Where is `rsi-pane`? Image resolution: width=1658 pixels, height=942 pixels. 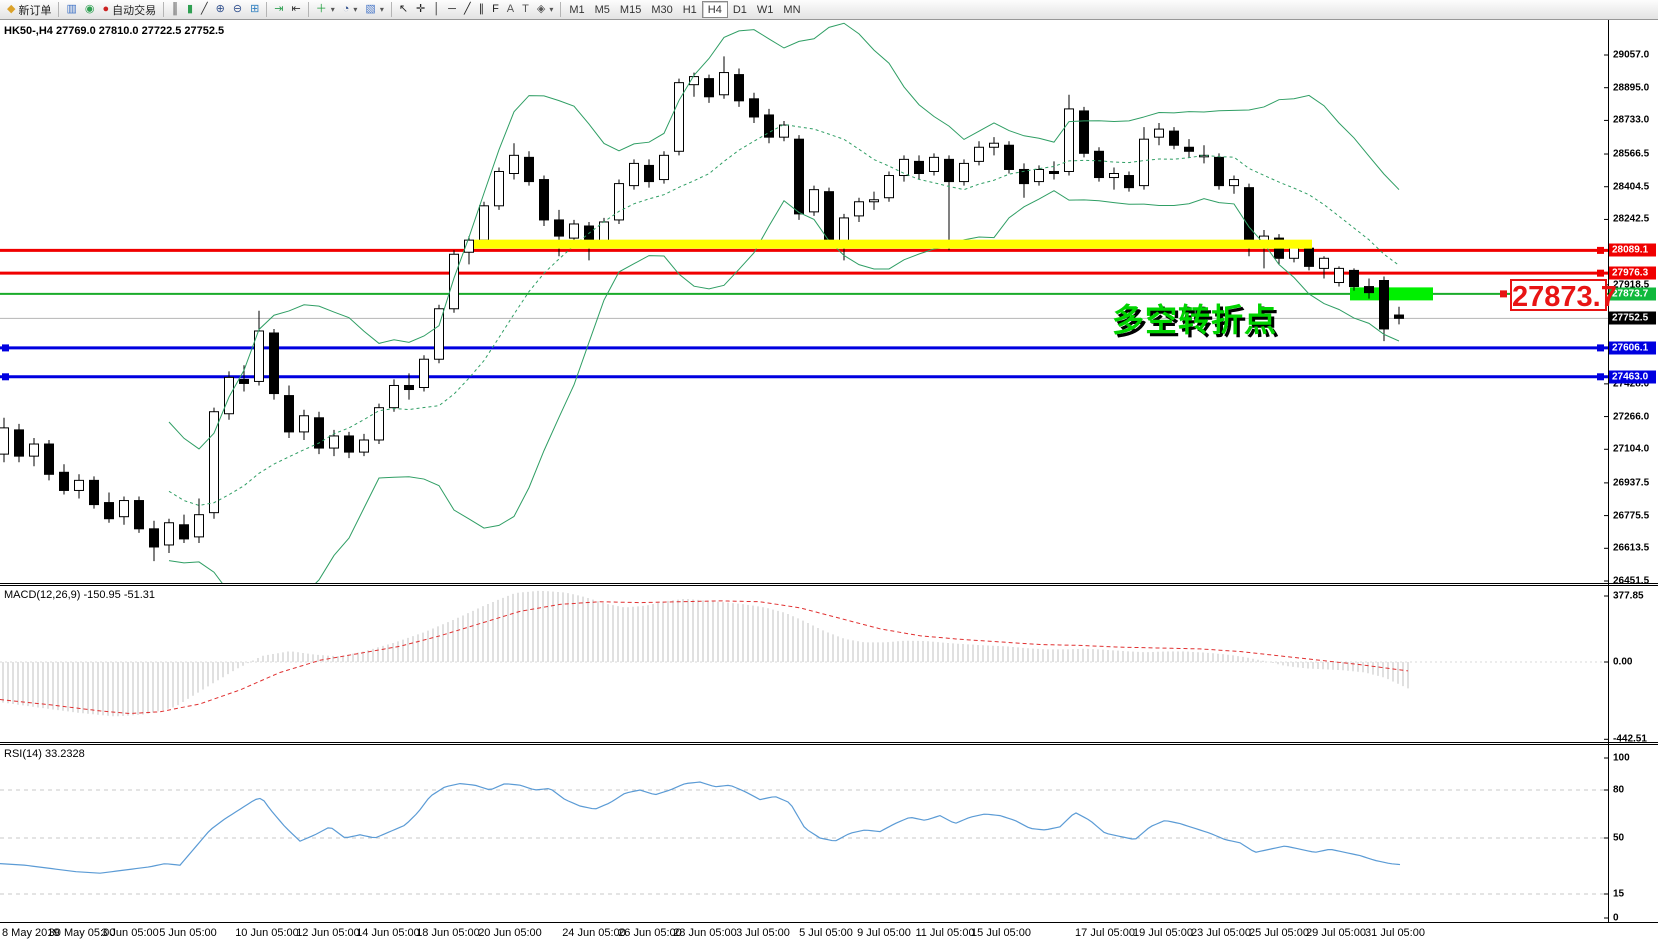 rsi-pane is located at coordinates (804, 838).